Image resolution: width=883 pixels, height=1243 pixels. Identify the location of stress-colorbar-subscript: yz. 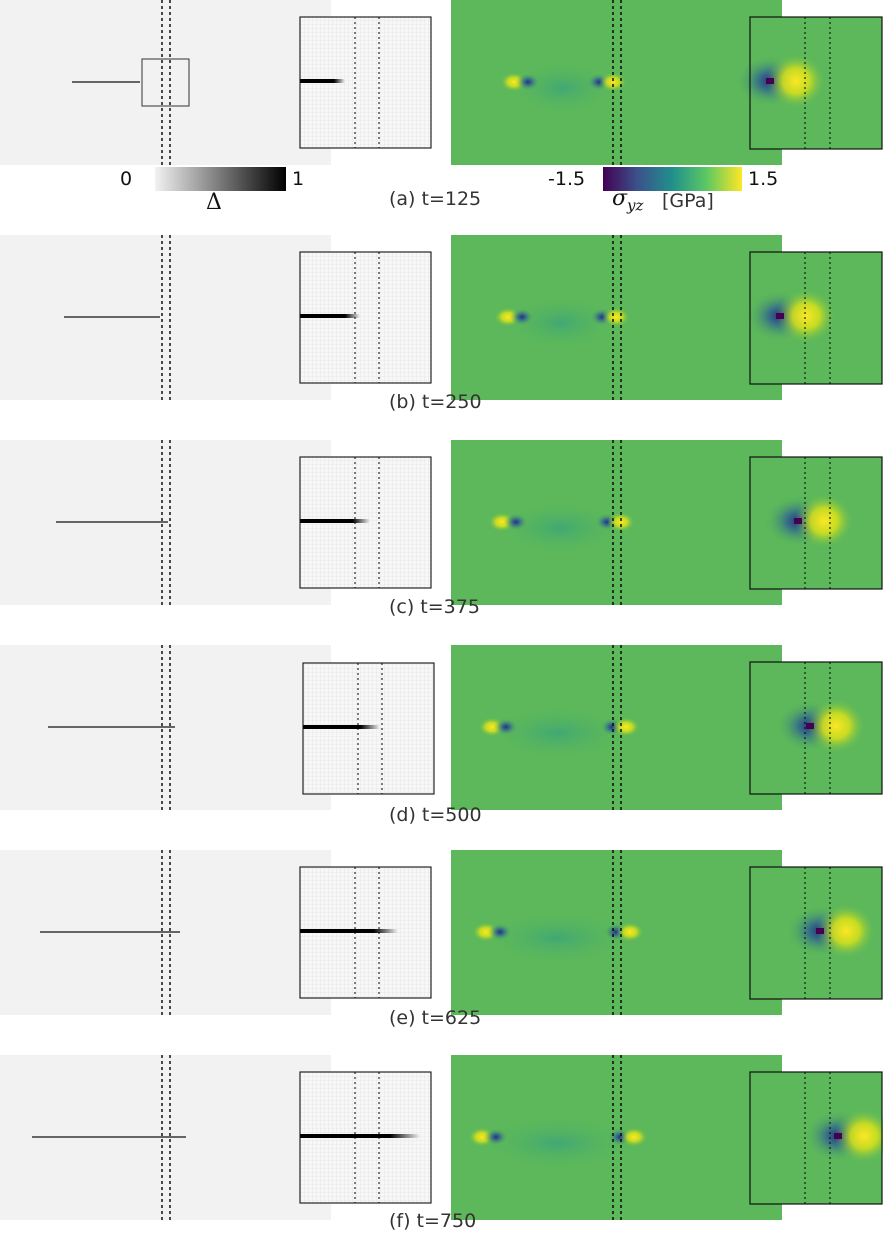
(635, 205).